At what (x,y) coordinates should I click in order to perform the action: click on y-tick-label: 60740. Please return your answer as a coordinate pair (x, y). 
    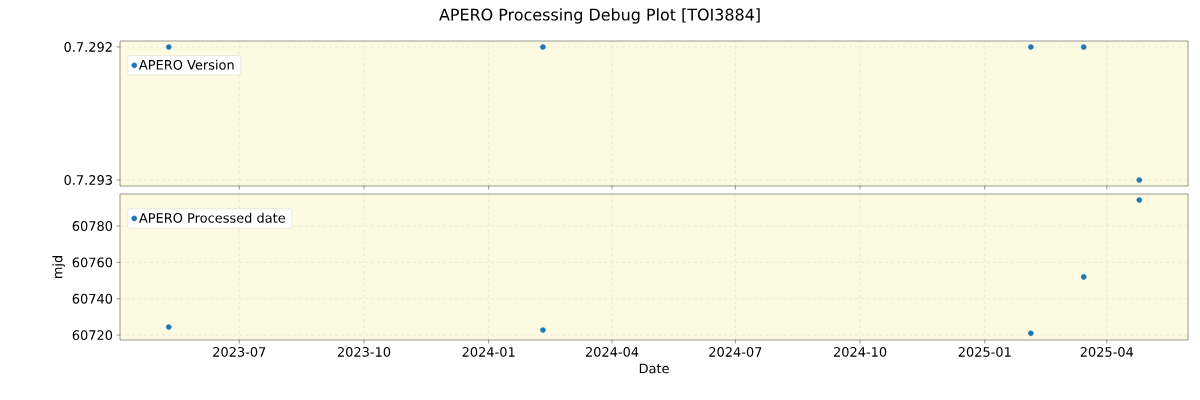
    Looking at the image, I should click on (92, 298).